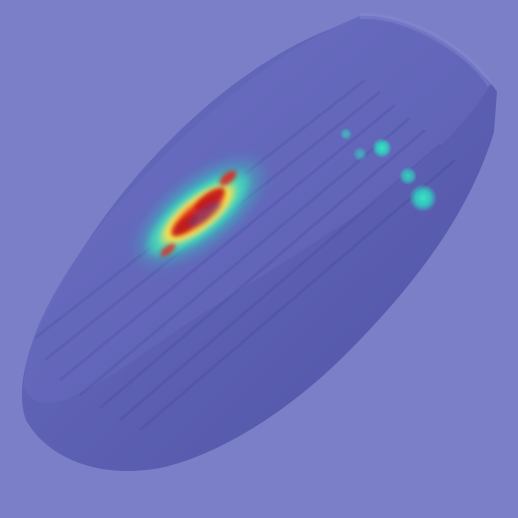 This screenshot has width=518, height=518. I want to click on heatmap-right-blobs, so click(388, 170).